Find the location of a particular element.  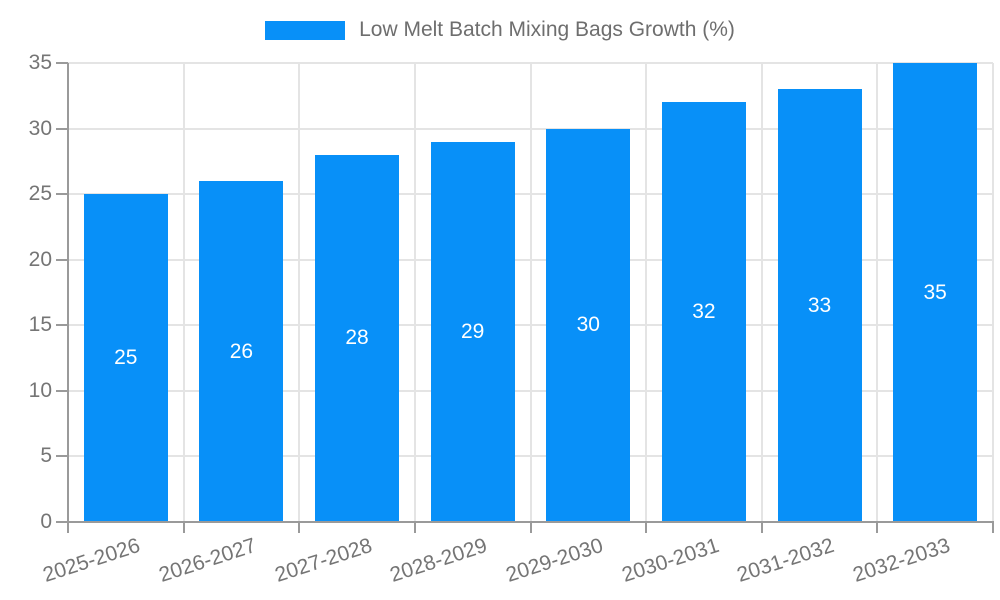

x-tick-label: 2030-2031 is located at coordinates (670, 560).